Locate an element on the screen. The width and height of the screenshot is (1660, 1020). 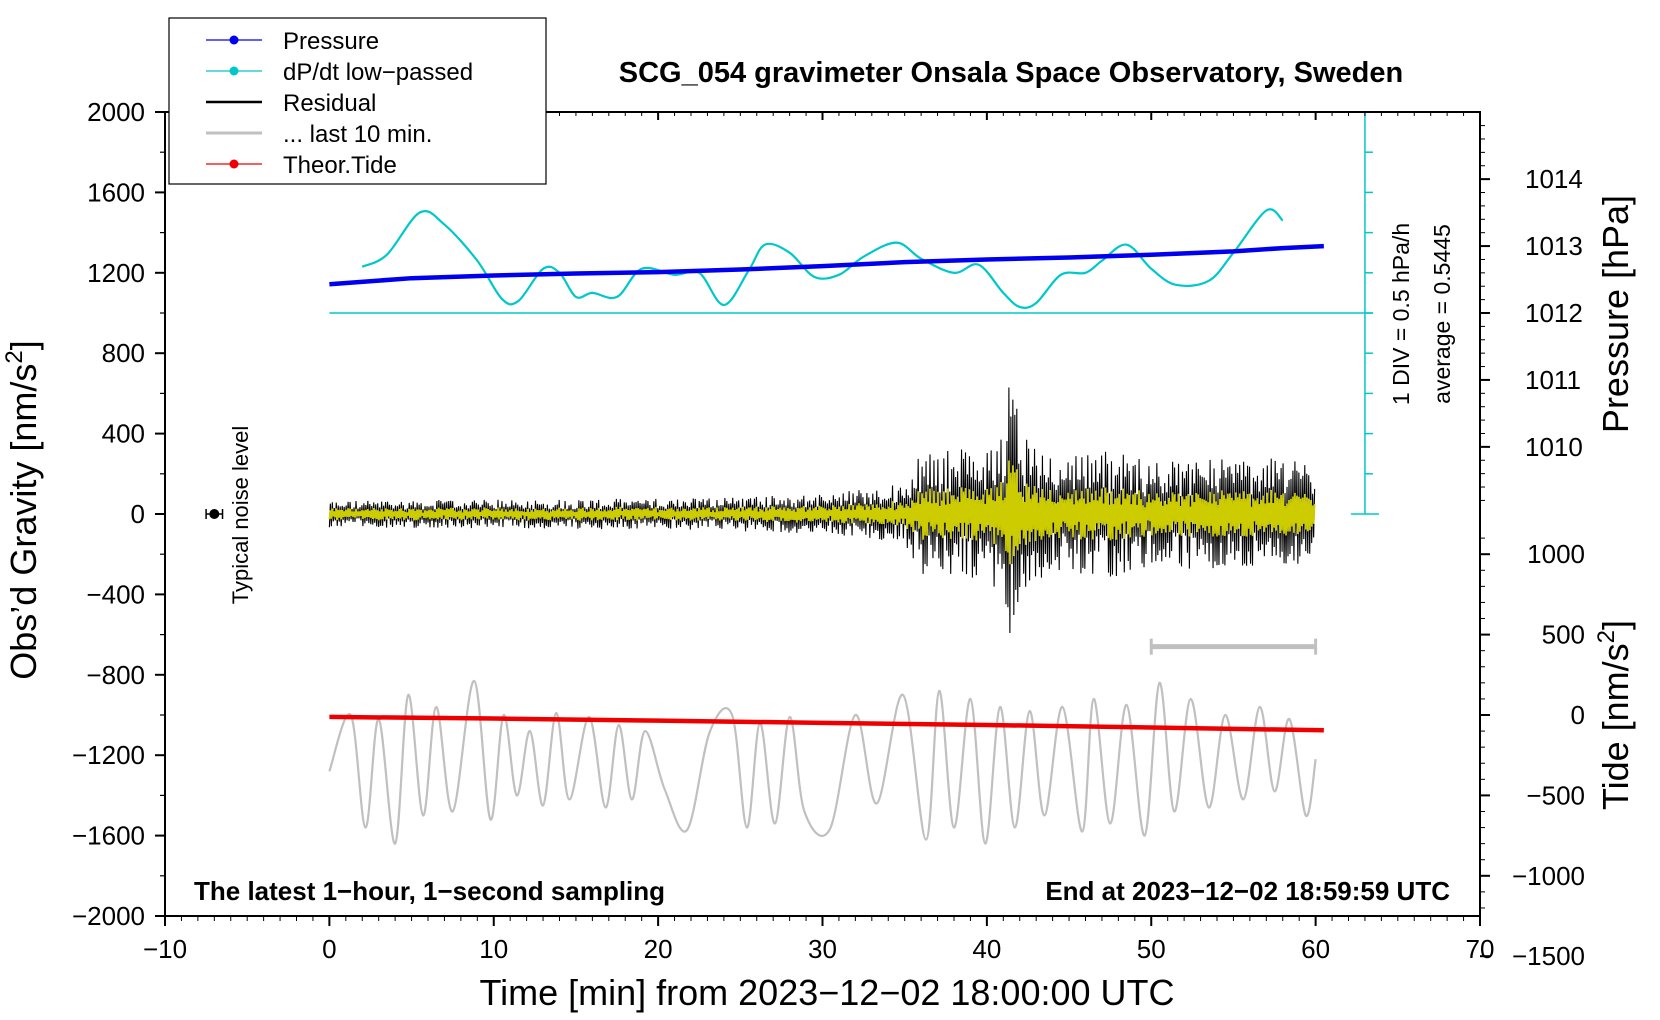
pressure-tick-label: 1010 is located at coordinates (1554, 447).